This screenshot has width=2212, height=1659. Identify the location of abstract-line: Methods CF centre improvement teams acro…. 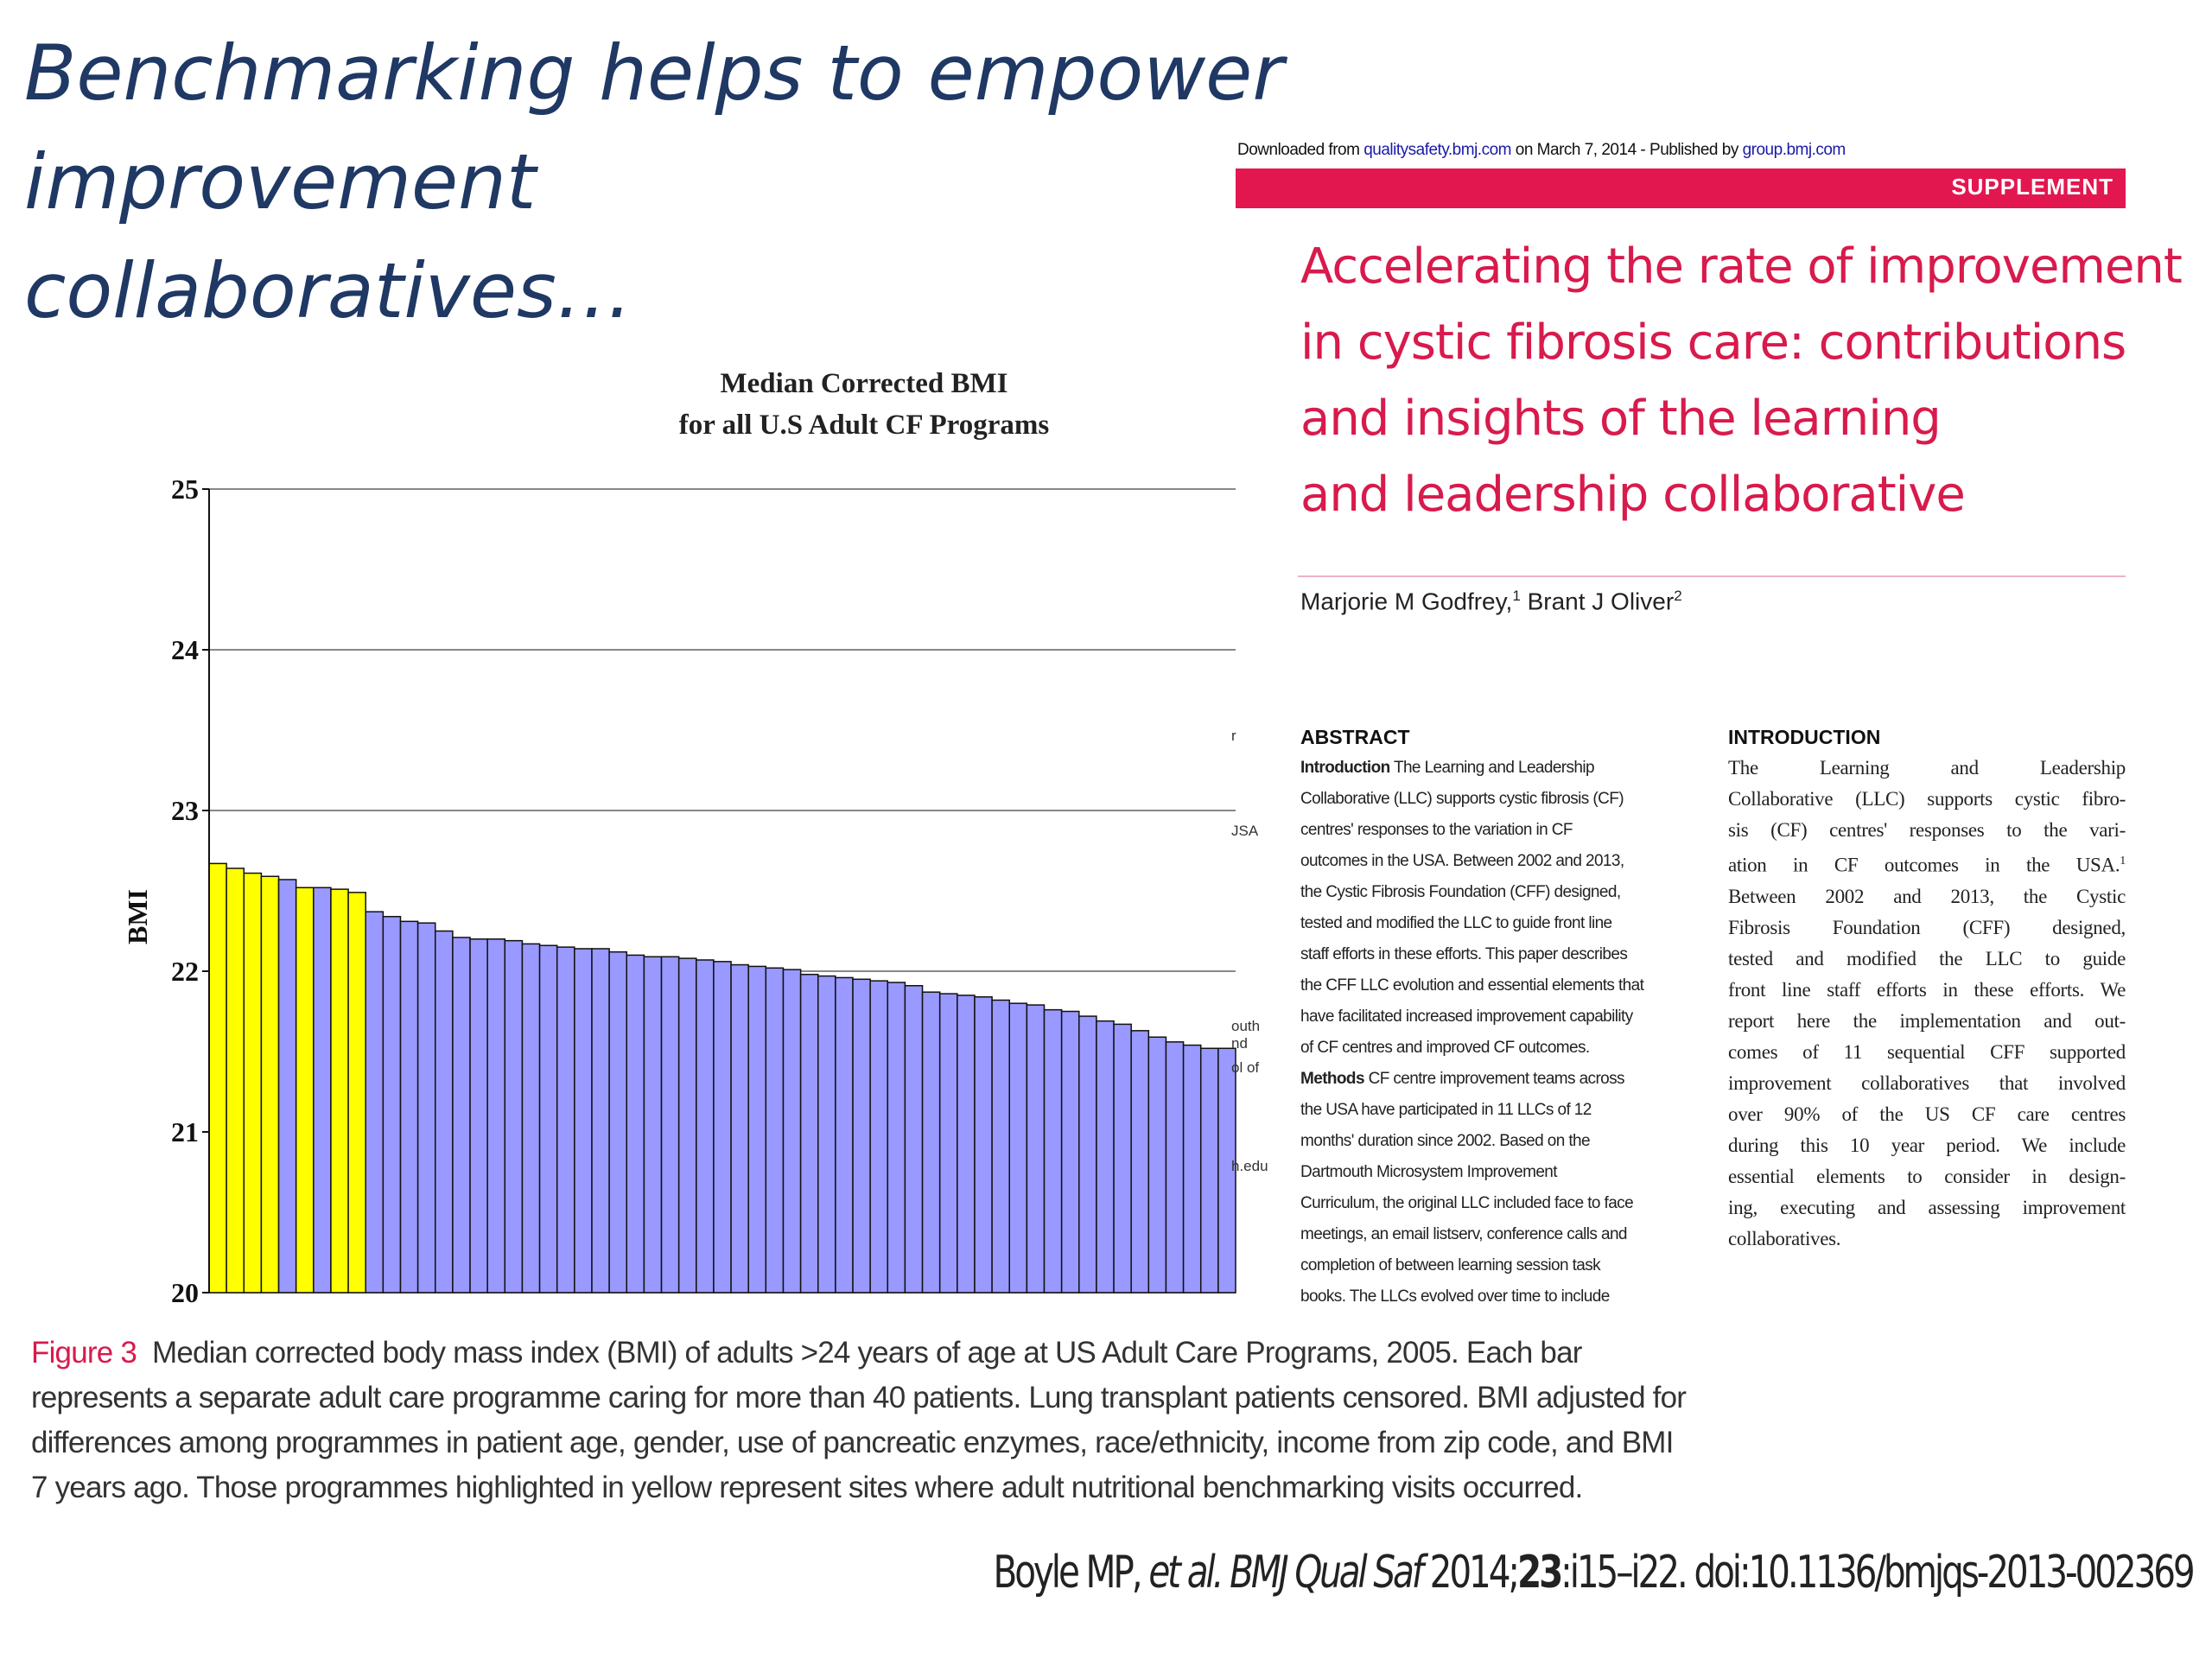
(1499, 1079).